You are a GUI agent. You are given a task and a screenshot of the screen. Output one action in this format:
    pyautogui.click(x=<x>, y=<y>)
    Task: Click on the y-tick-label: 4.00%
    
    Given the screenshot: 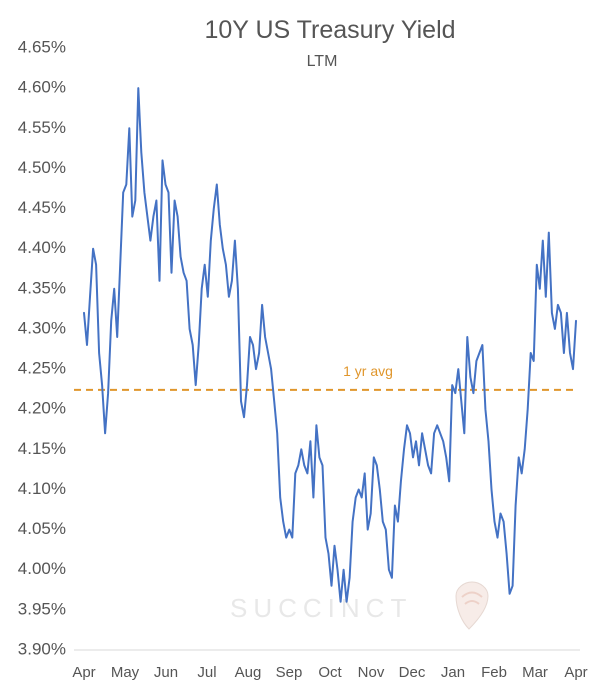 What is the action you would take?
    pyautogui.click(x=42, y=568)
    